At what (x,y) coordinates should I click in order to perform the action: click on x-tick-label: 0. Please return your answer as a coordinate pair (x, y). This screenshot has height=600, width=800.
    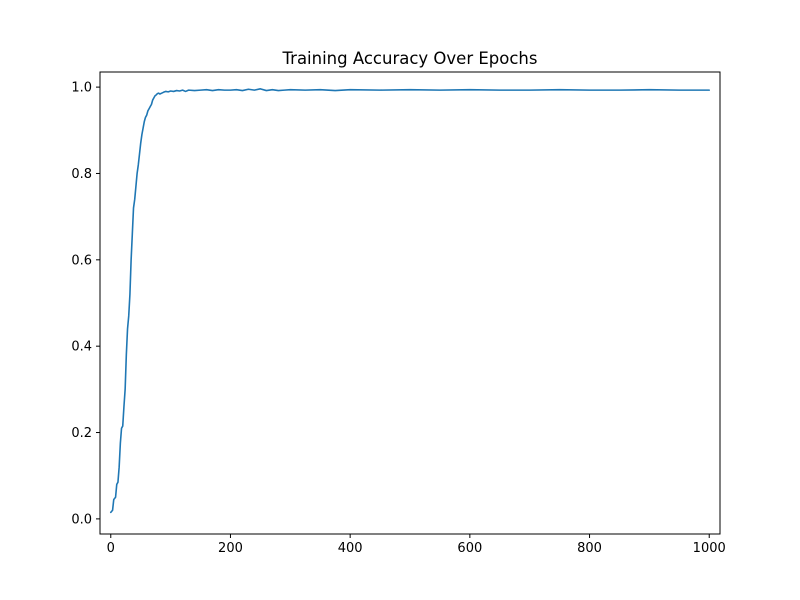
    Looking at the image, I should click on (111, 548).